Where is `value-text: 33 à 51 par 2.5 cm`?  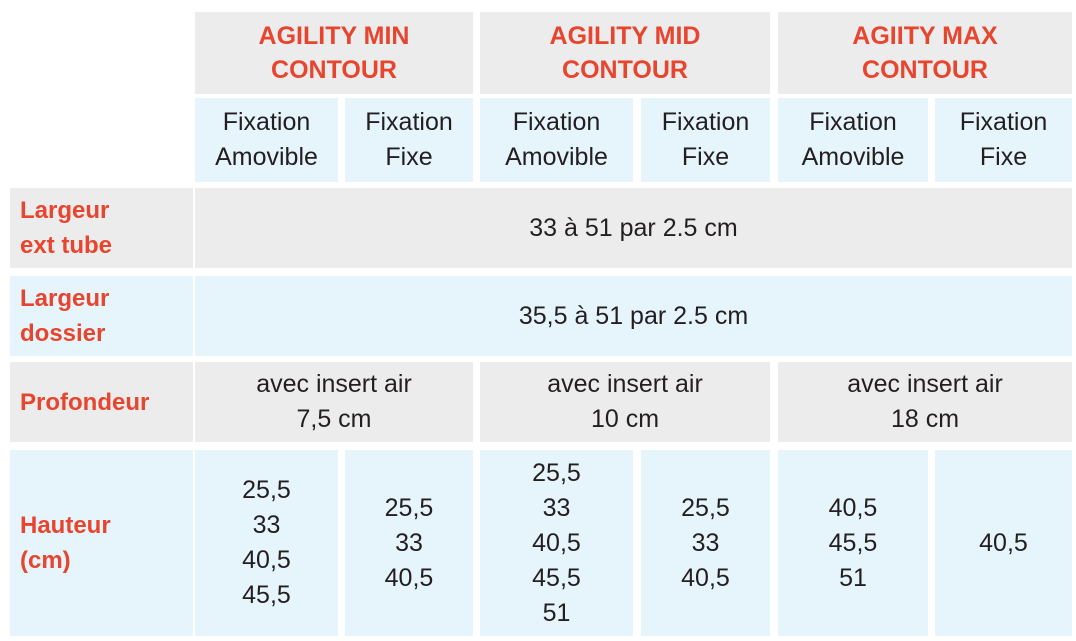 value-text: 33 à 51 par 2.5 cm is located at coordinates (633, 227).